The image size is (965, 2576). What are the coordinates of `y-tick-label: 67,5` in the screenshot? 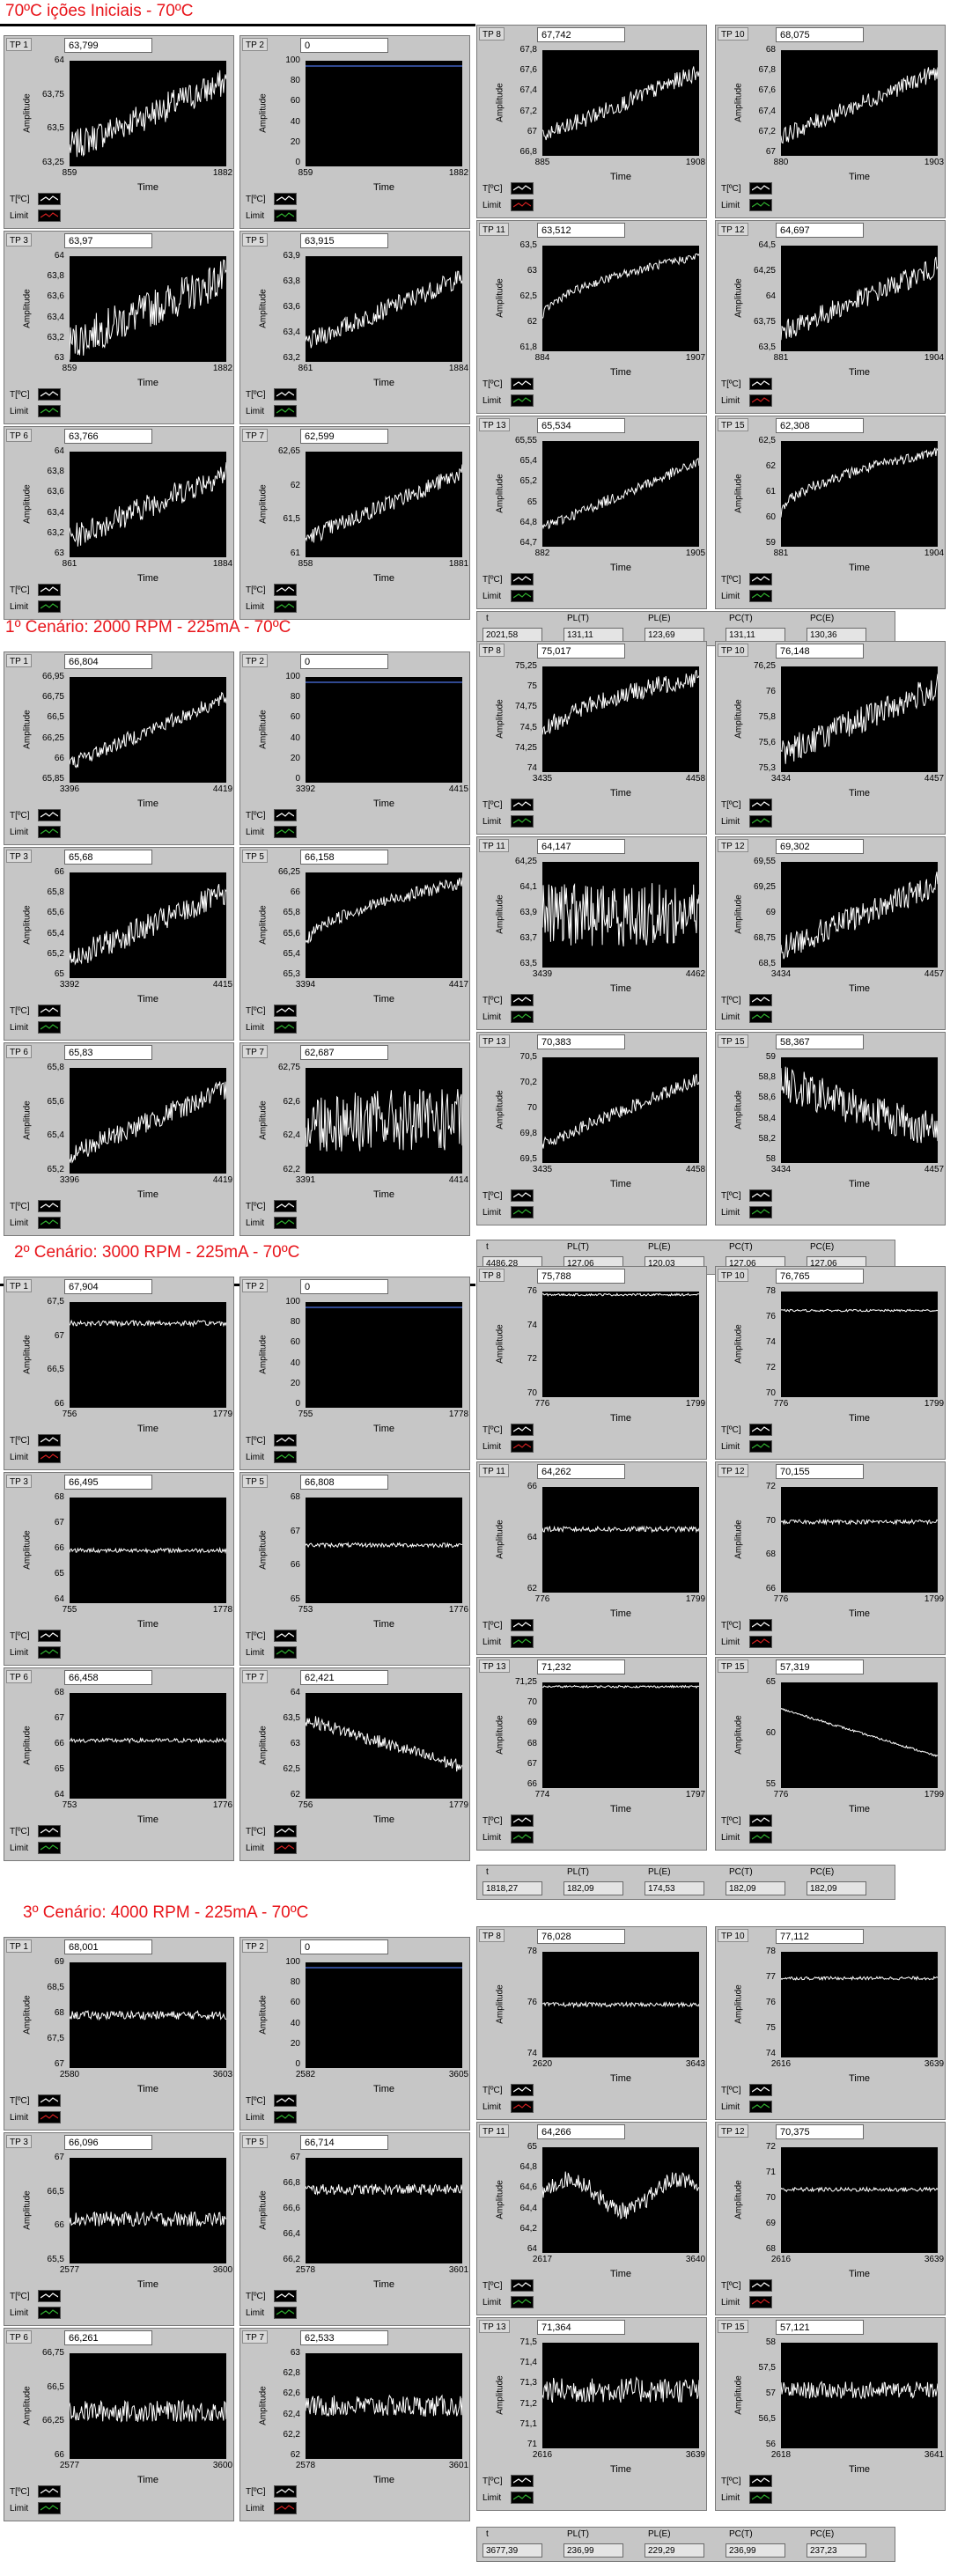 It's located at (55, 1301).